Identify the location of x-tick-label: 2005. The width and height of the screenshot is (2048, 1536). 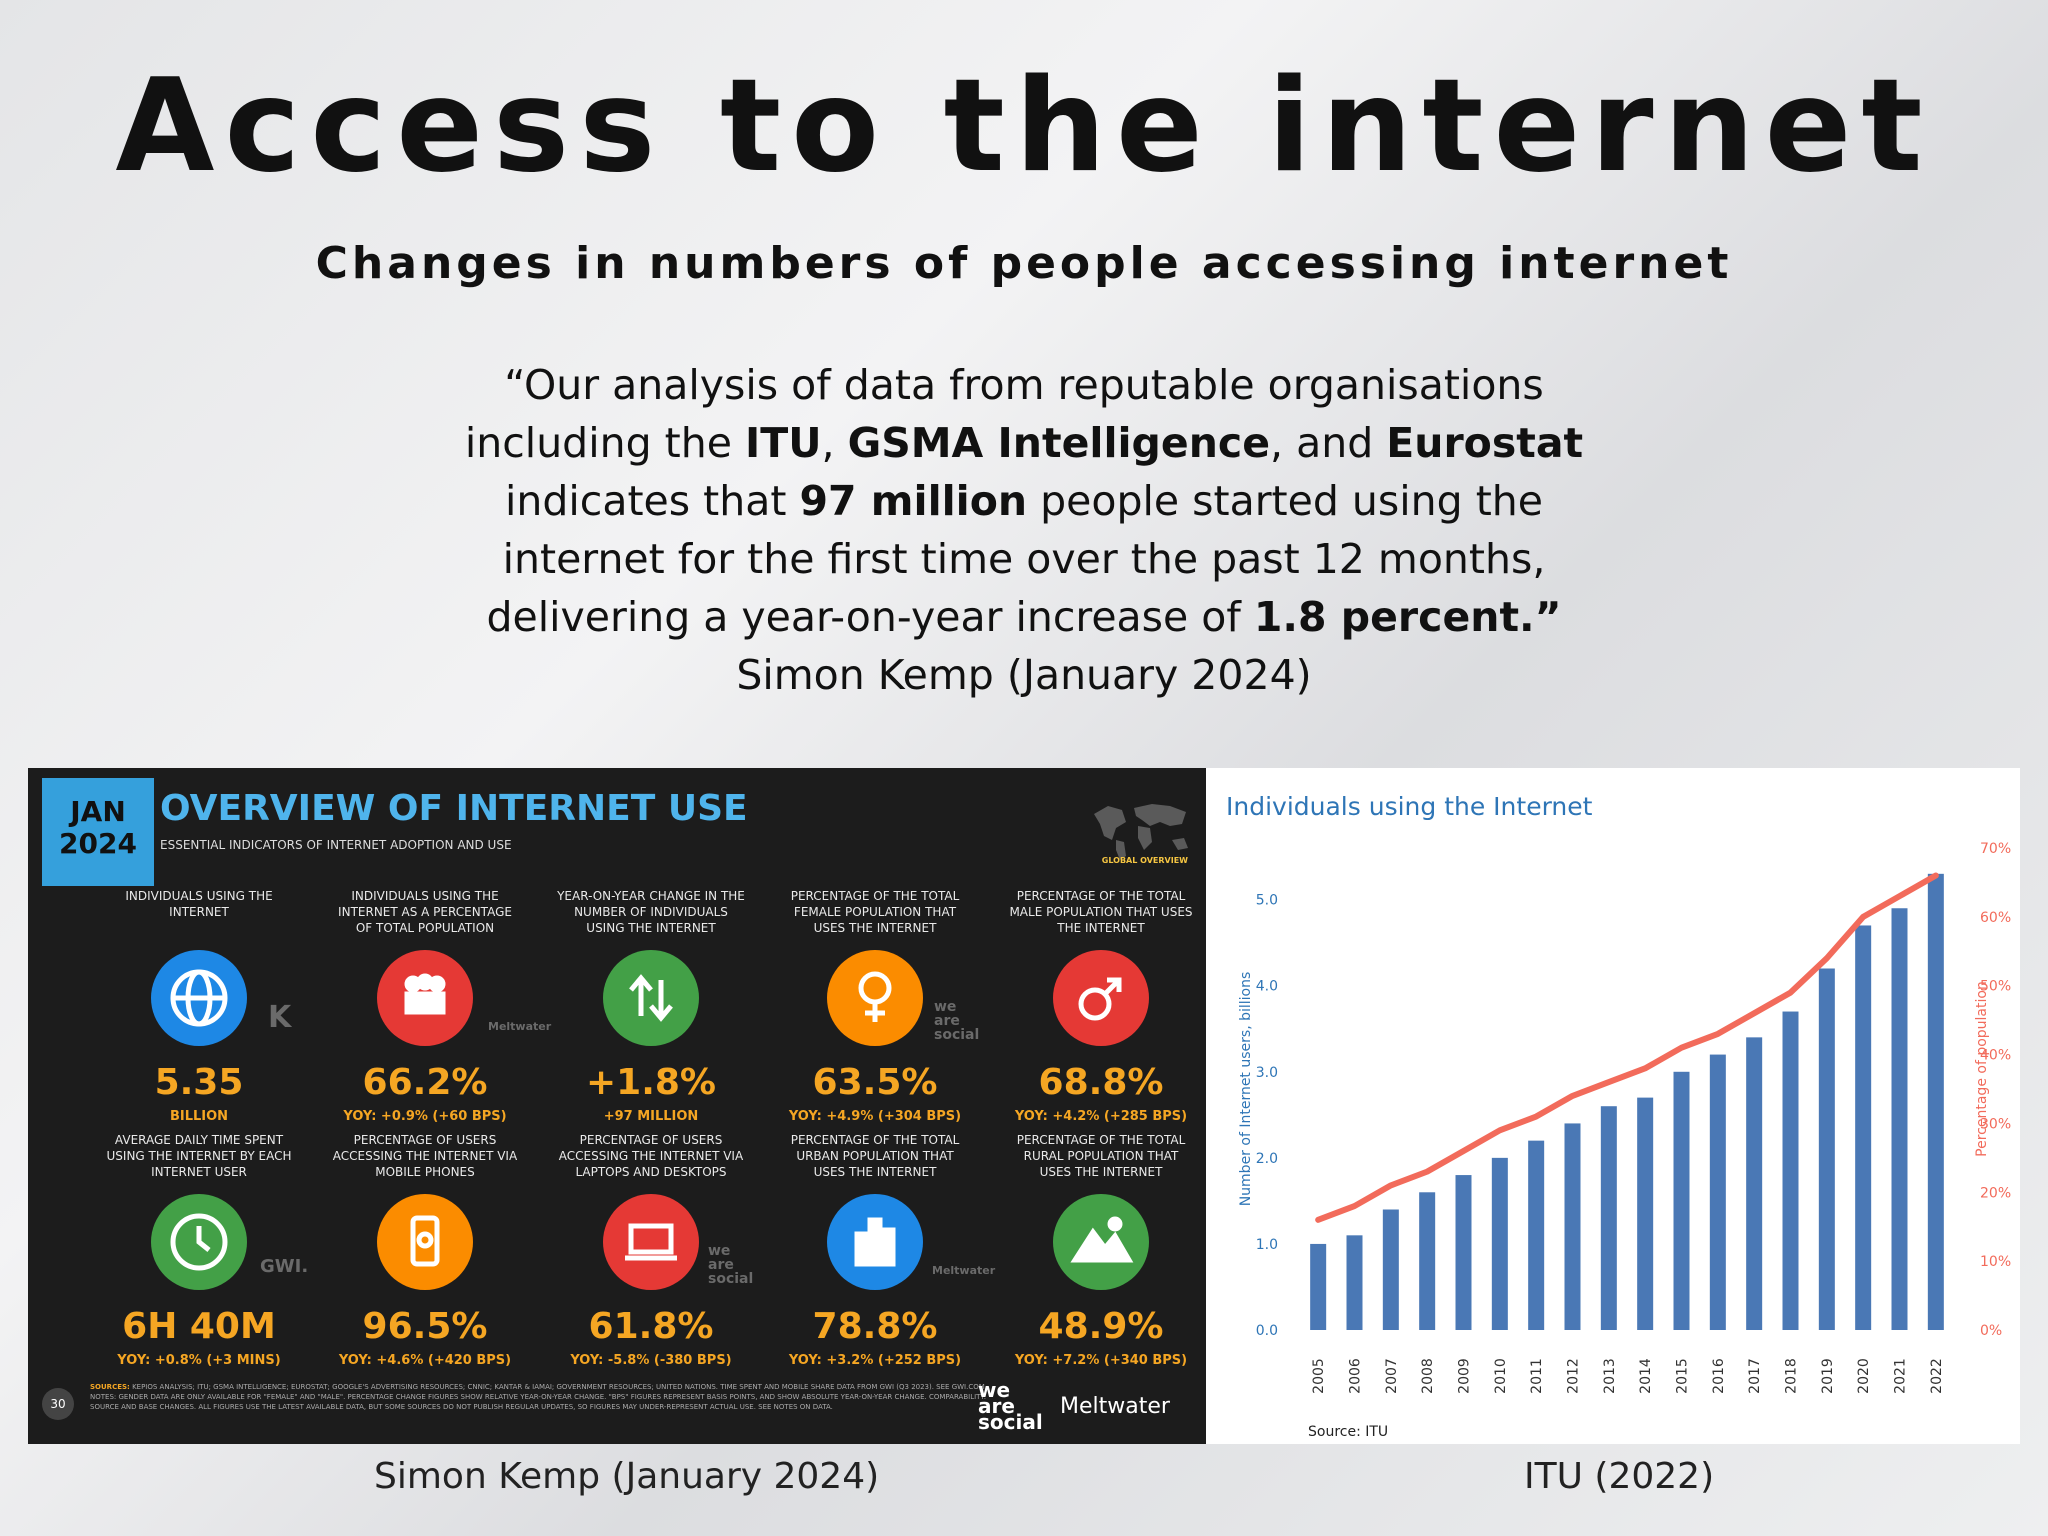
(1319, 1376).